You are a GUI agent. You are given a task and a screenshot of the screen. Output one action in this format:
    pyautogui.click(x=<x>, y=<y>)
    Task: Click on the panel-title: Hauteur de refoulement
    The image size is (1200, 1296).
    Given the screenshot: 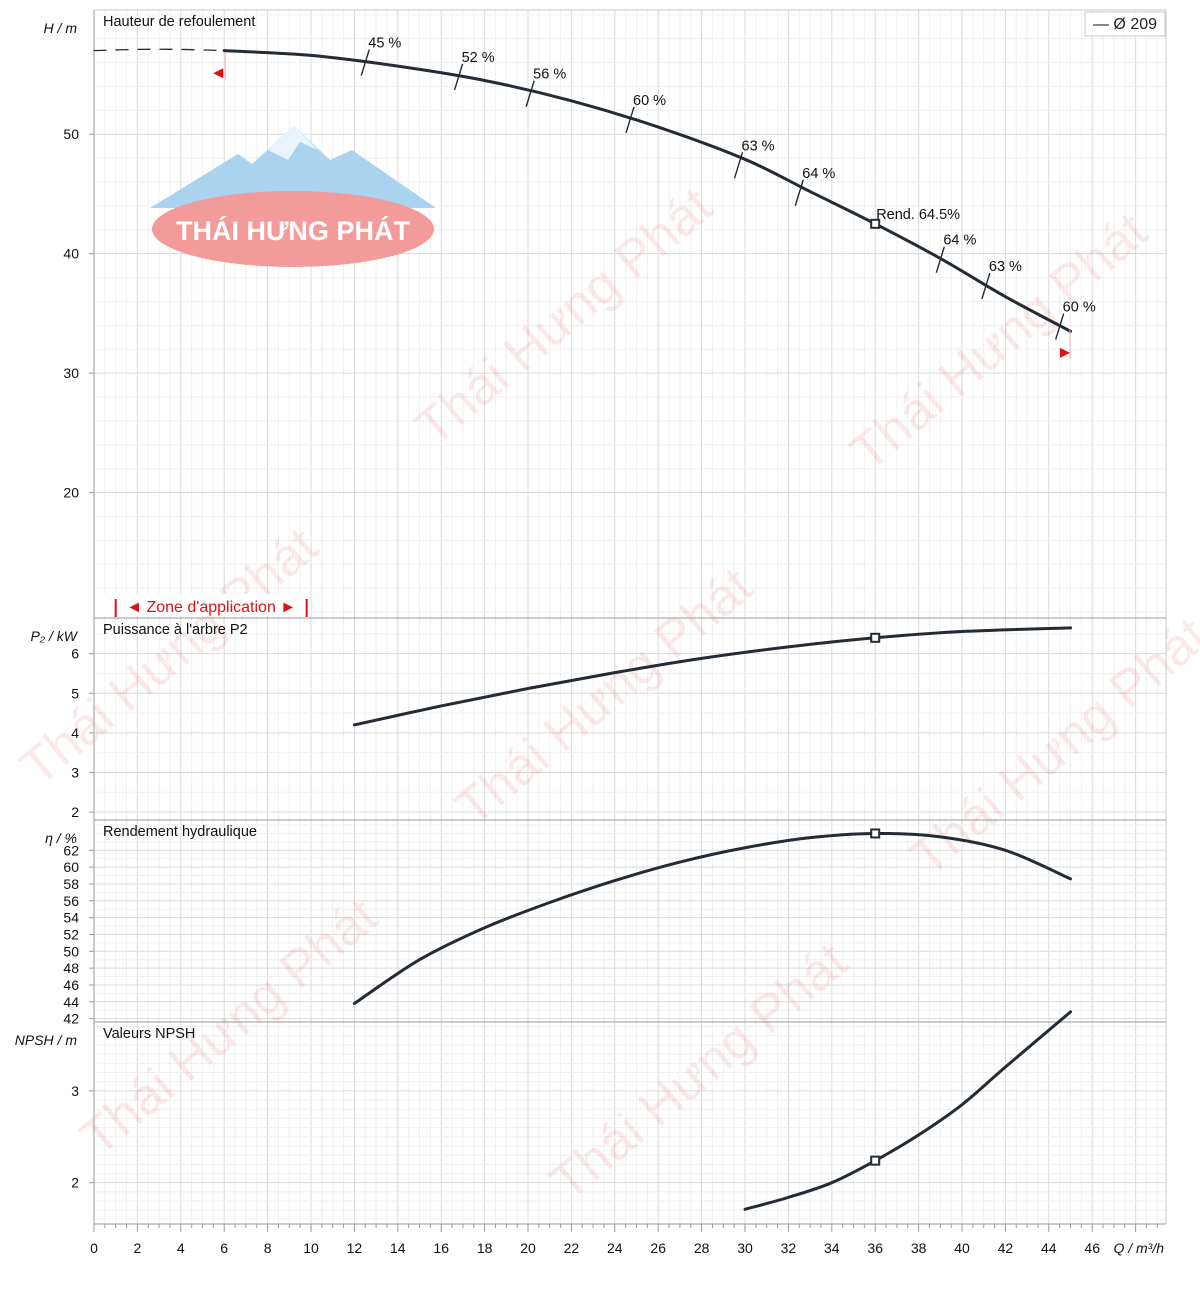 What is the action you would take?
    pyautogui.click(x=179, y=22)
    